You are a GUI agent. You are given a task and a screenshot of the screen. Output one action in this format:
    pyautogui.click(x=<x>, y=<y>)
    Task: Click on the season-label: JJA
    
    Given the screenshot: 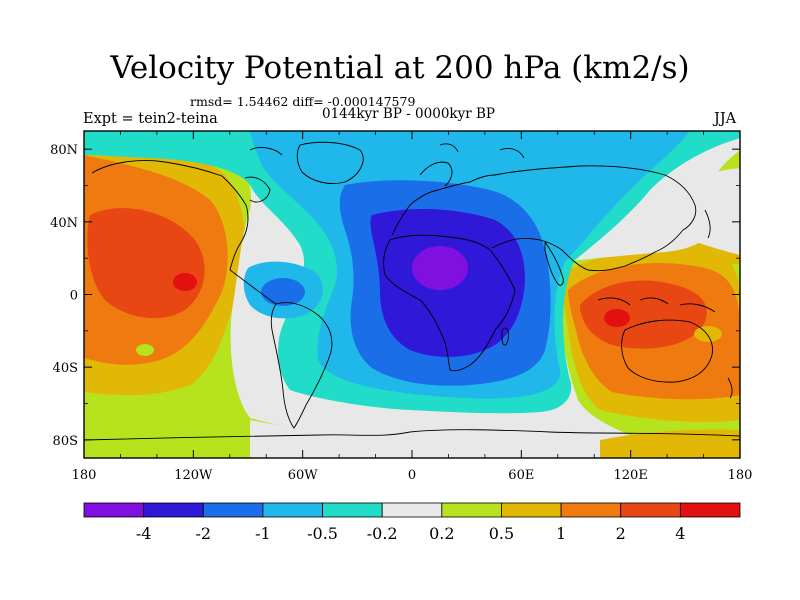 What is the action you would take?
    pyautogui.click(x=725, y=119)
    